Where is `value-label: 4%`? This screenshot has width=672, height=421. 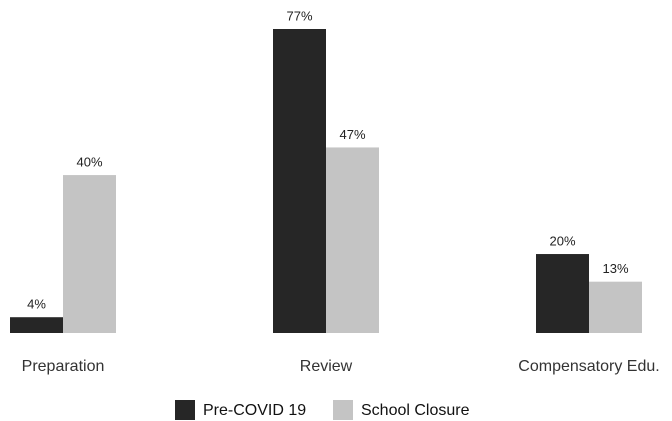 value-label: 4% is located at coordinates (36, 304).